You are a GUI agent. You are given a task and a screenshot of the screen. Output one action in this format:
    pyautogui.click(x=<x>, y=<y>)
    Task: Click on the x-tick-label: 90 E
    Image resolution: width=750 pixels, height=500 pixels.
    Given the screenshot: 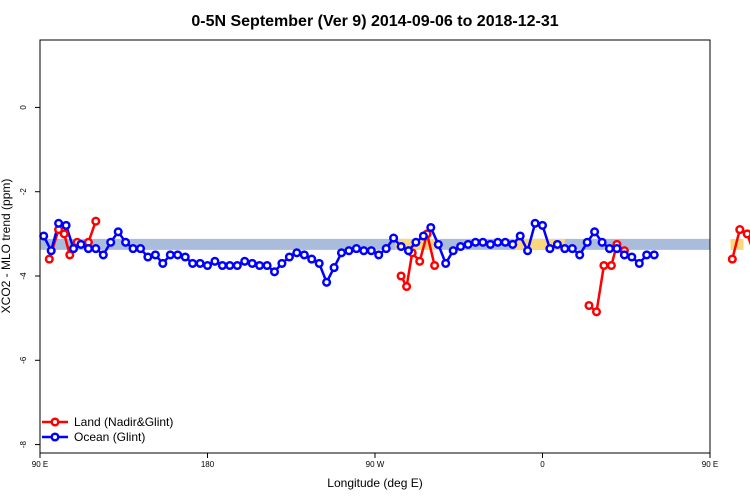 What is the action you would take?
    pyautogui.click(x=710, y=464)
    